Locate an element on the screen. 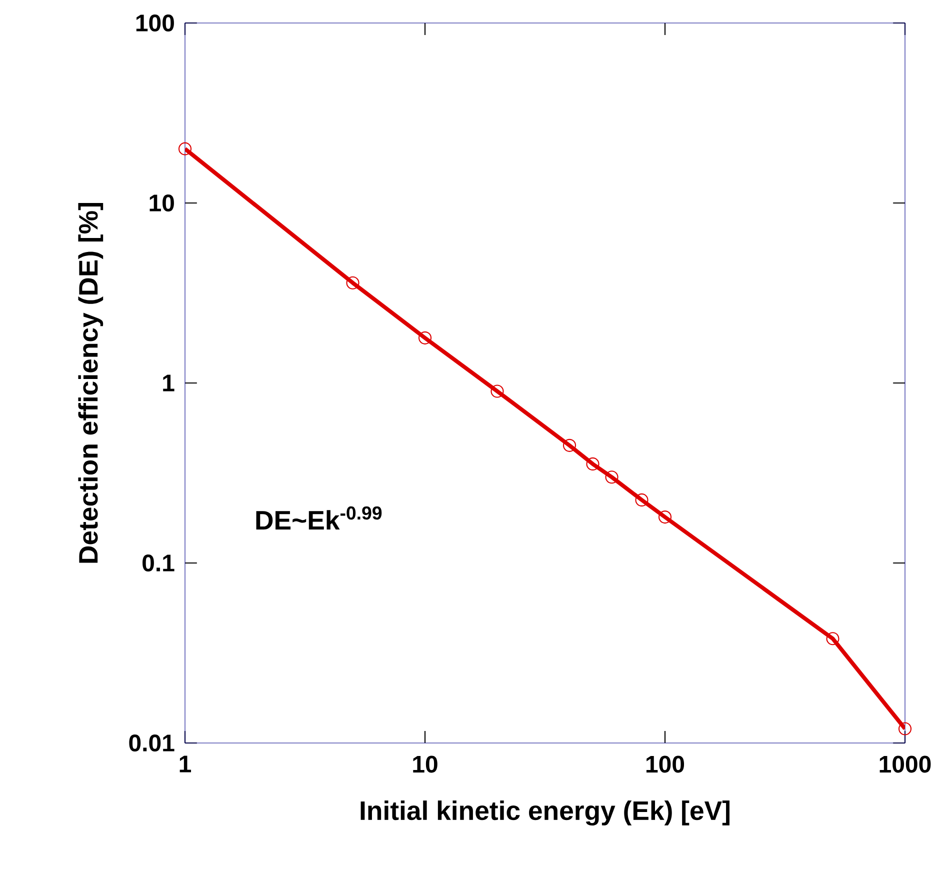 The image size is (950, 875). x-axis-title: Initial kinetic energy (Ek) [eV] is located at coordinates (545, 813).